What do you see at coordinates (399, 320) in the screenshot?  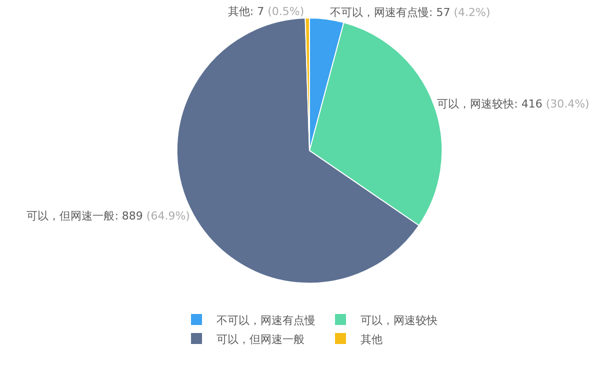 I see `legend-label: 可以，网速较快` at bounding box center [399, 320].